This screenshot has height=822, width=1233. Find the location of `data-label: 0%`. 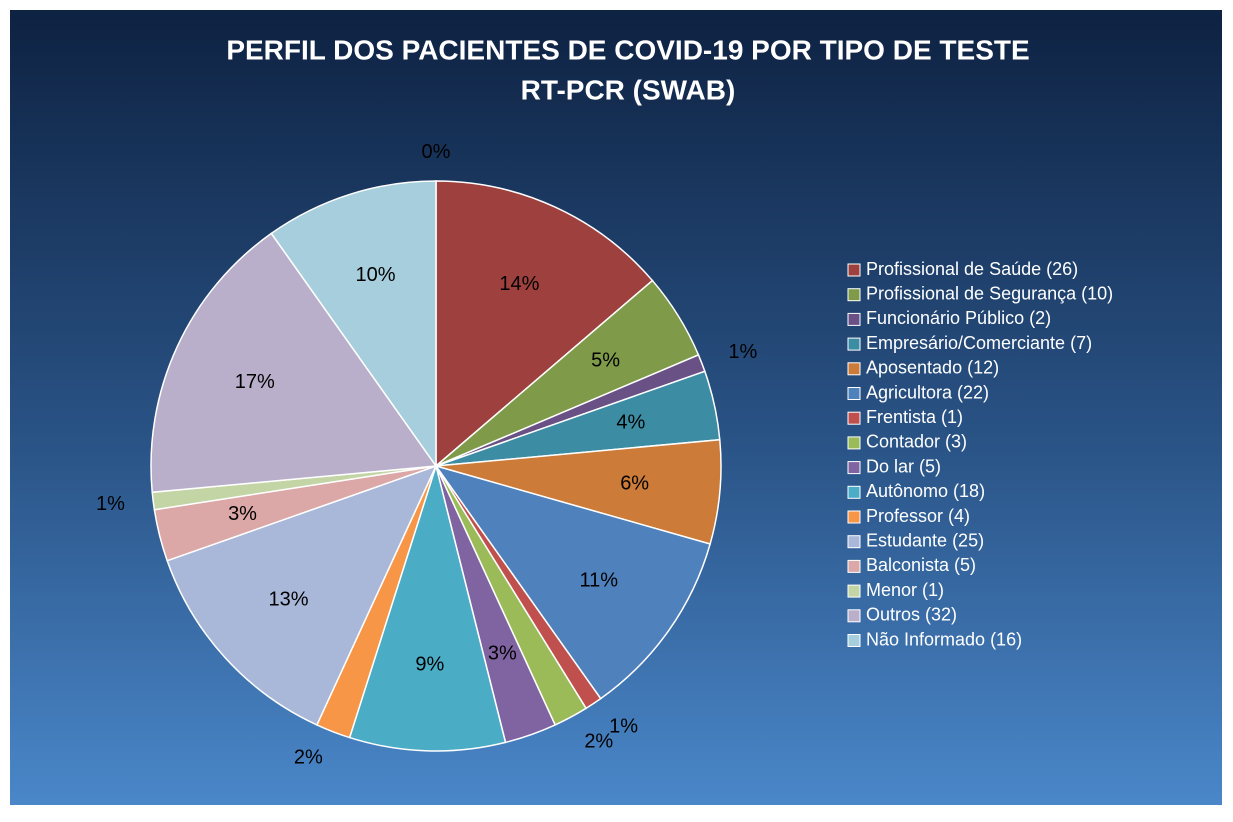

data-label: 0% is located at coordinates (436, 152).